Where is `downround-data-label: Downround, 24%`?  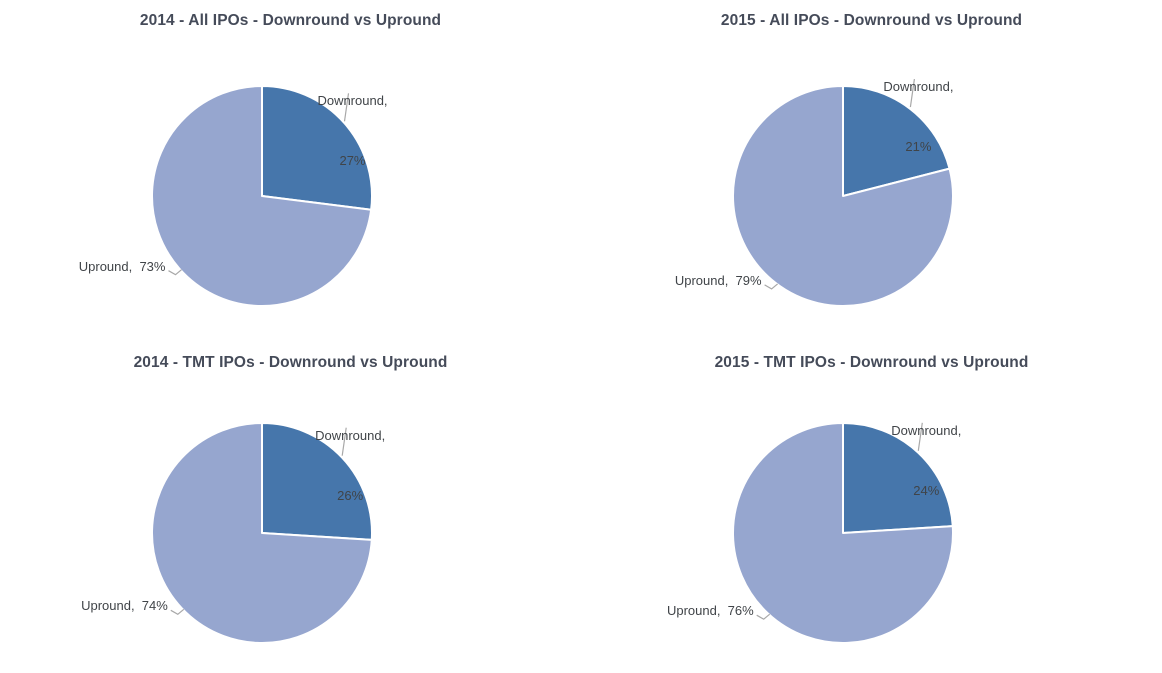 downround-data-label: Downround, 24% is located at coordinates (926, 461).